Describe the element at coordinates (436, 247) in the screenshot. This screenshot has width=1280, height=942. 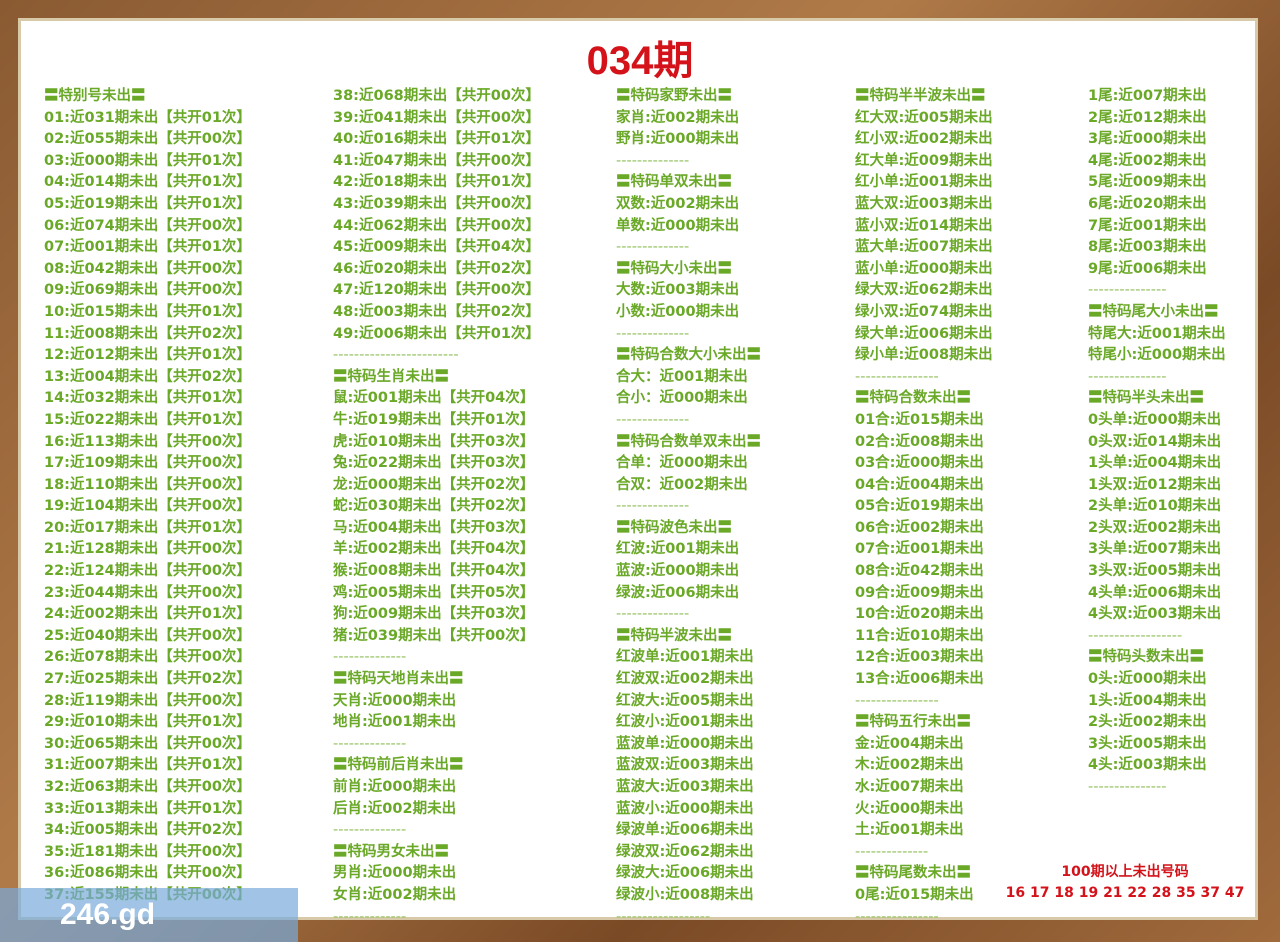
I see `entry: 45:近009期未出【共开04次】` at that location.